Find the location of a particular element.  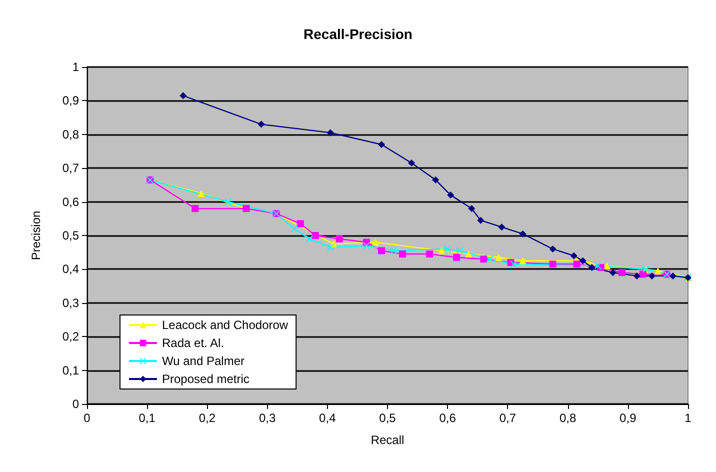

x-tick-label: 0,8 is located at coordinates (567, 418).